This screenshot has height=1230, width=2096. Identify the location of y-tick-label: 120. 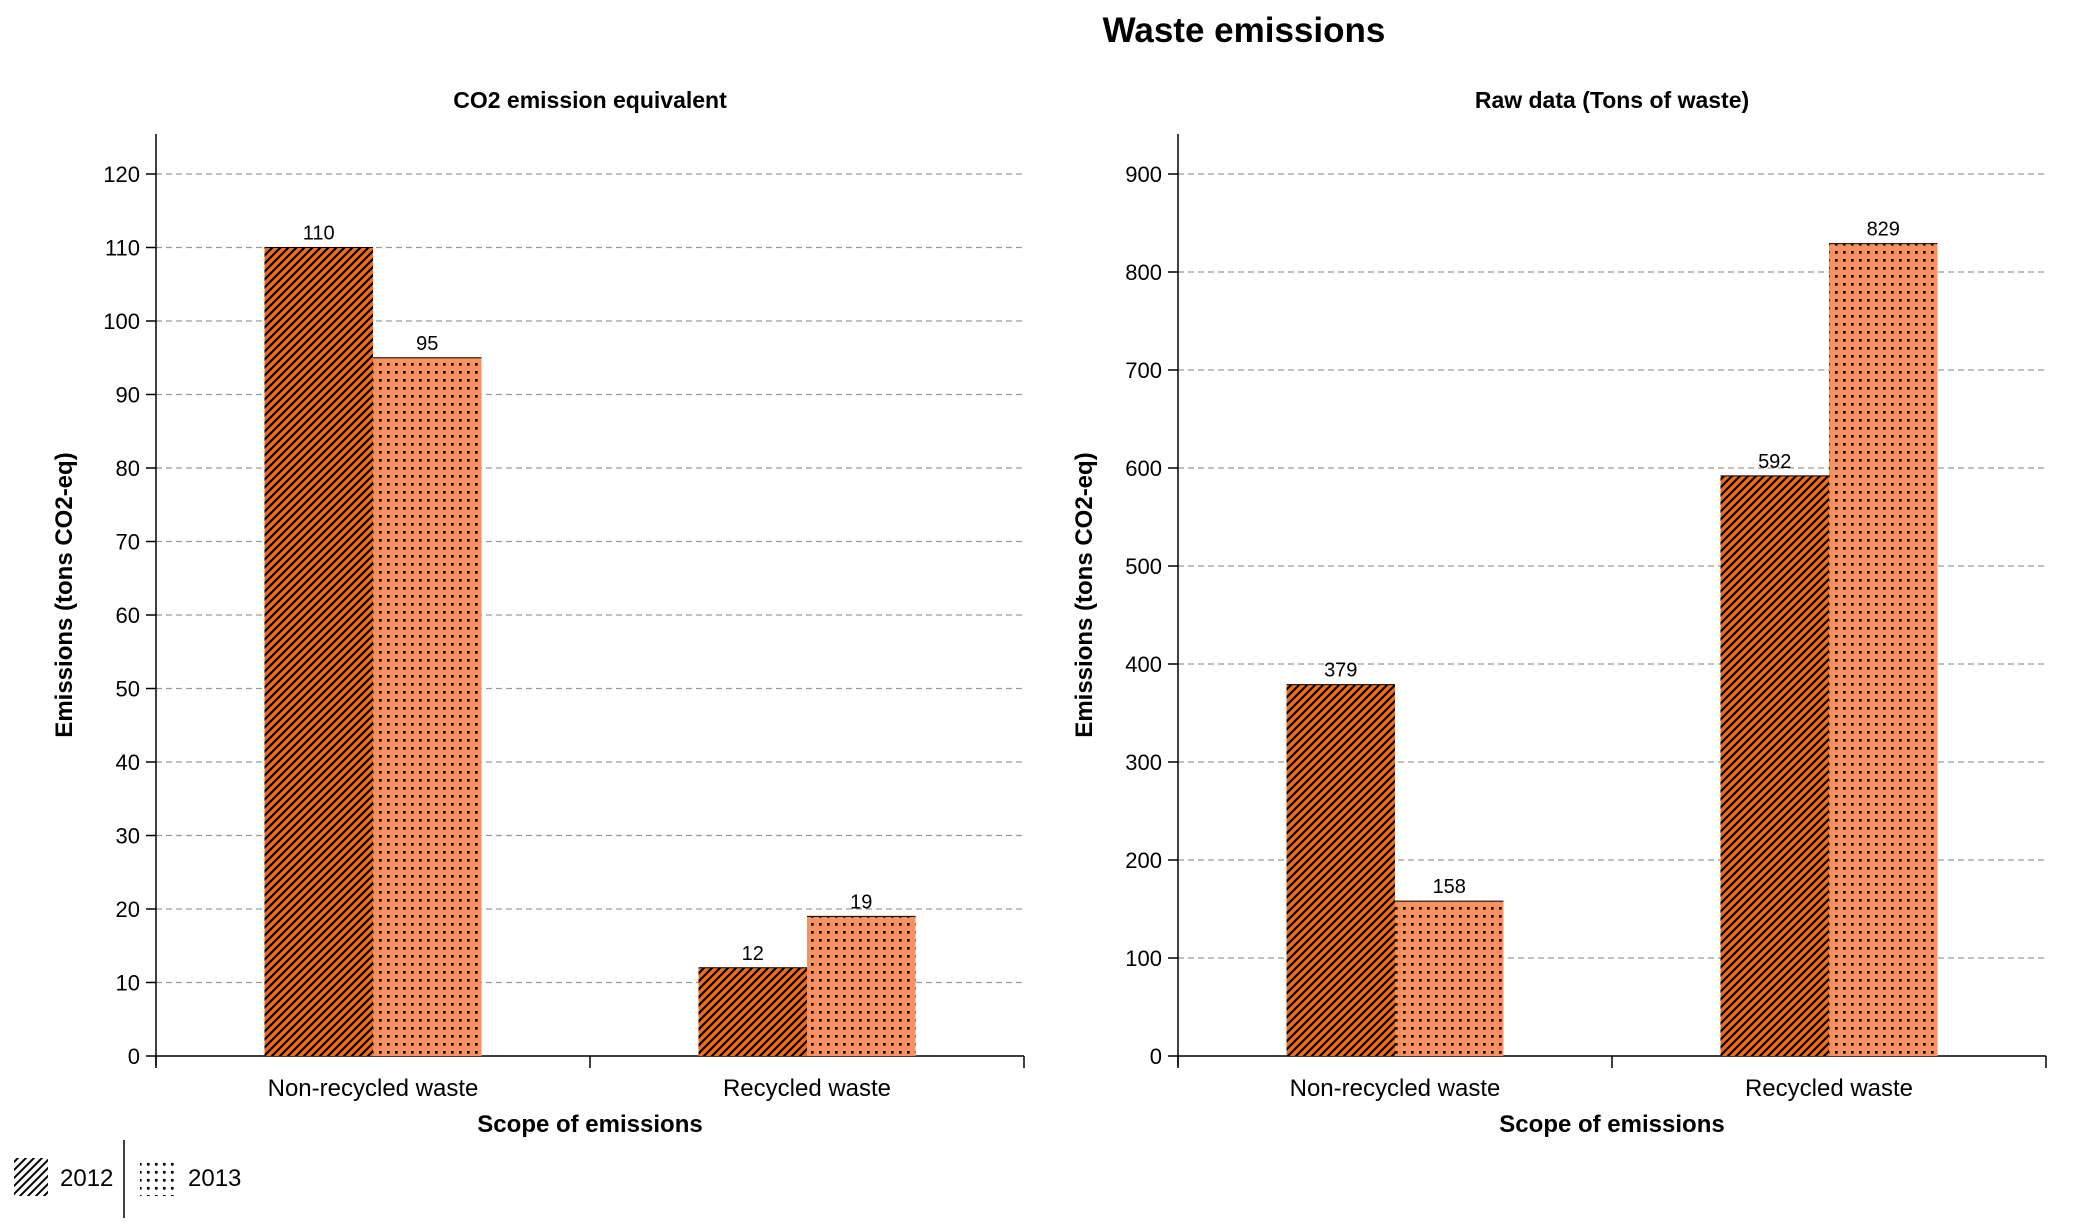
(121, 174).